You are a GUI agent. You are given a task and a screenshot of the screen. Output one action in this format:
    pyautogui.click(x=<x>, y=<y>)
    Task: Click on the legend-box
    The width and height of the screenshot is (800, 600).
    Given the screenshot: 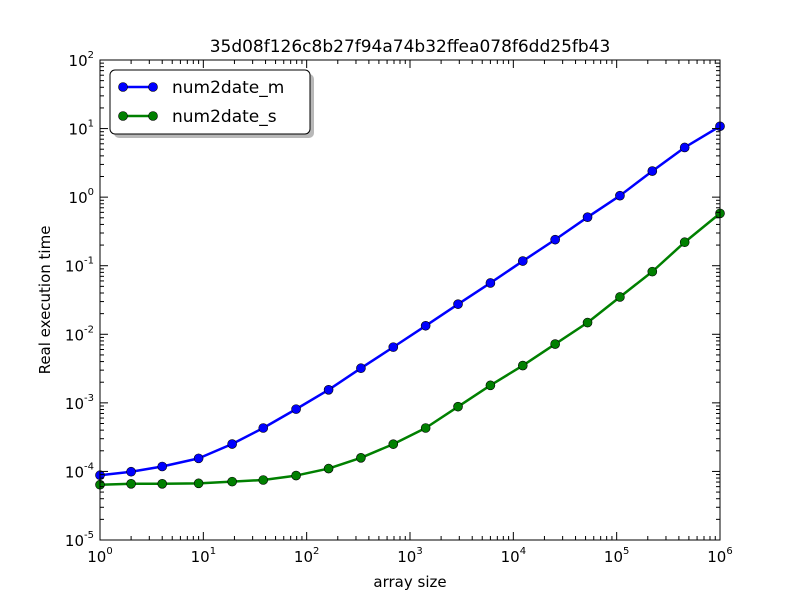 What is the action you would take?
    pyautogui.click(x=210, y=102)
    